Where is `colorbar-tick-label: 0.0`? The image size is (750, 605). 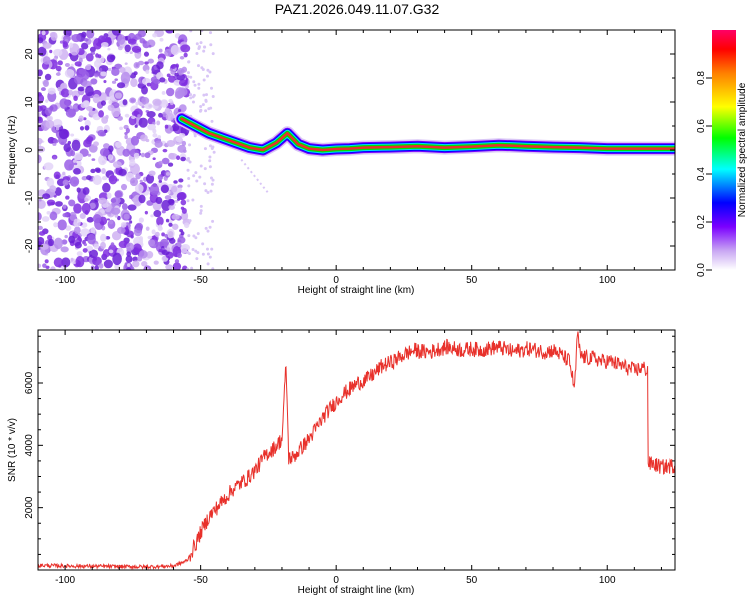
colorbar-tick-label: 0.0 is located at coordinates (701, 270).